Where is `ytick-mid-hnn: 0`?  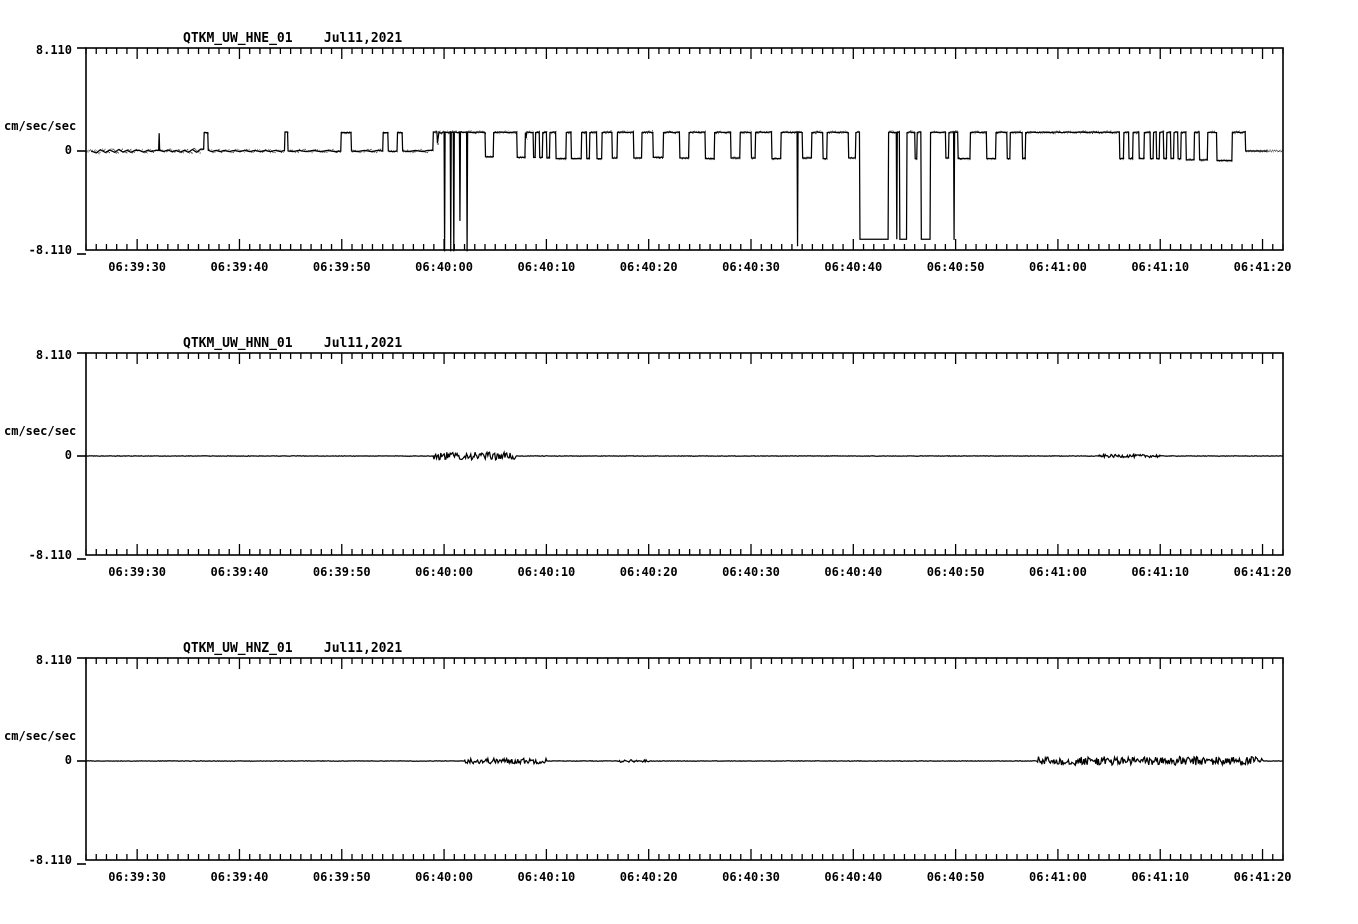
ytick-mid-hnn: 0 is located at coordinates (68, 455).